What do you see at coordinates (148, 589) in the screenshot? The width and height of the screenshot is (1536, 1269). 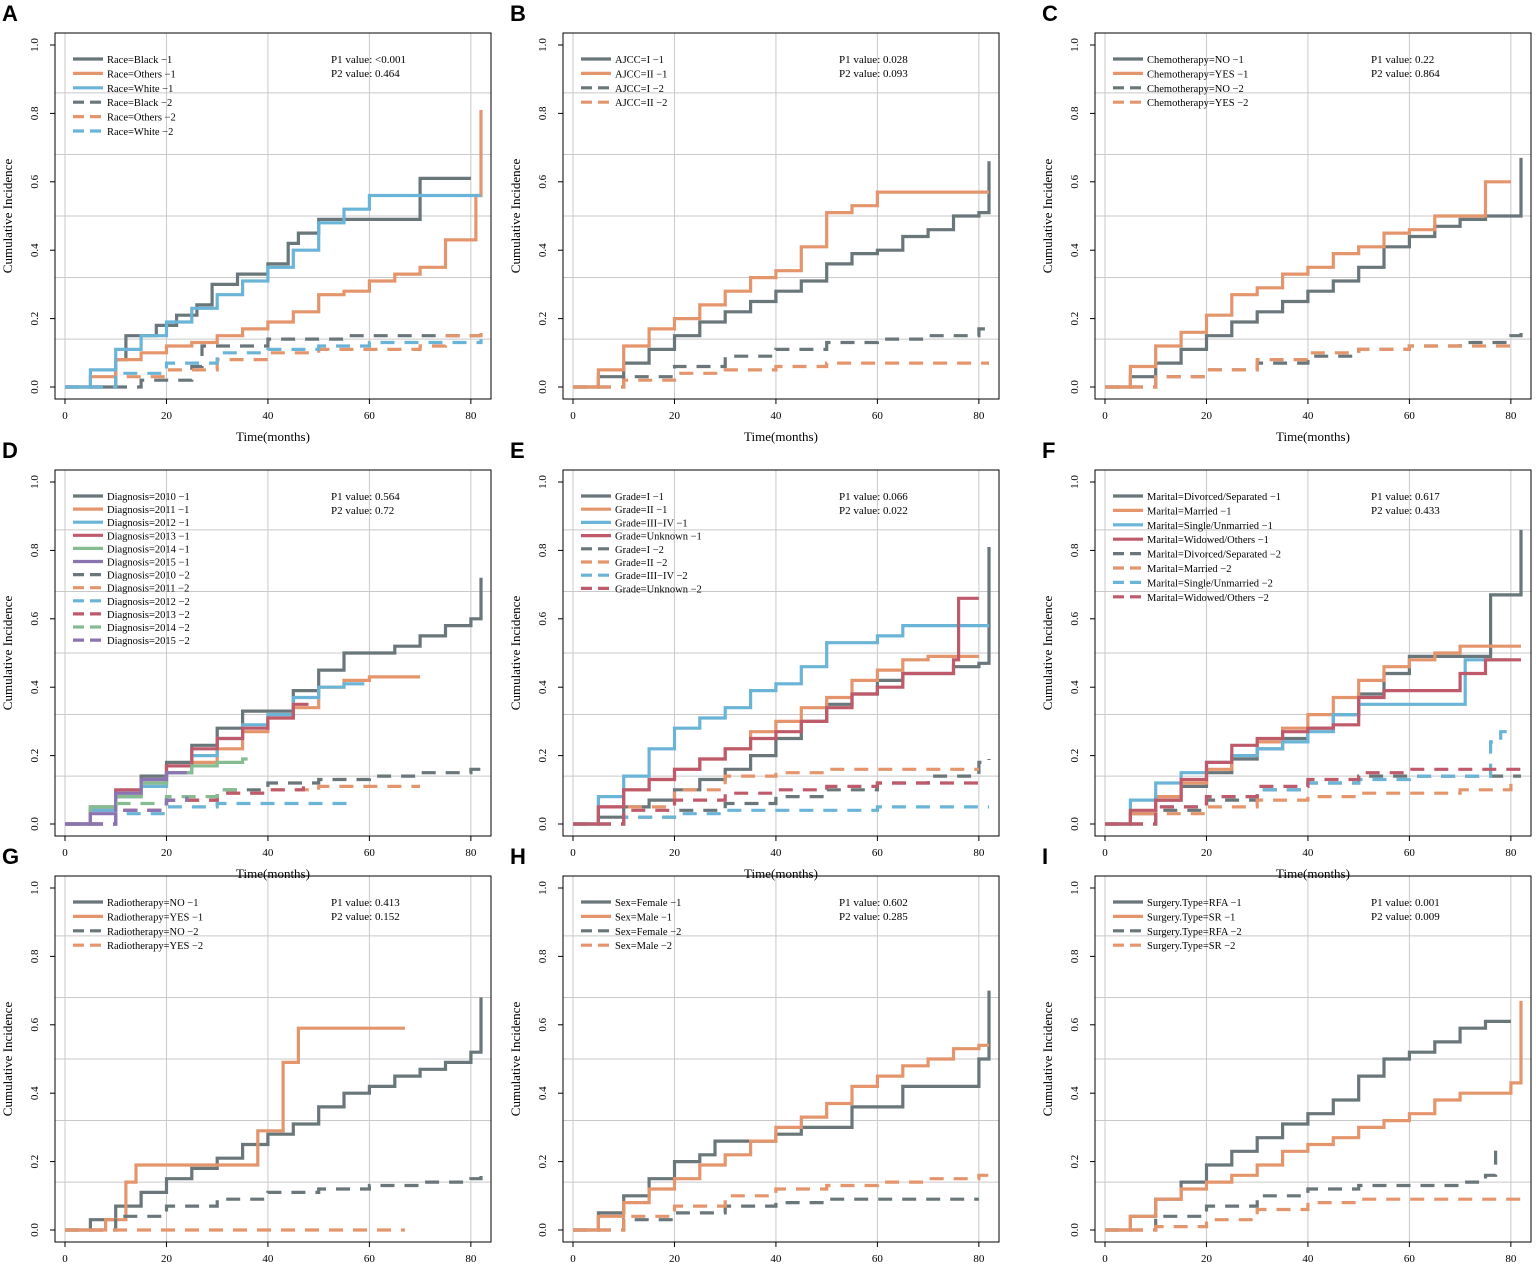 I see `legend-label: Diagnosis=2011 −2` at bounding box center [148, 589].